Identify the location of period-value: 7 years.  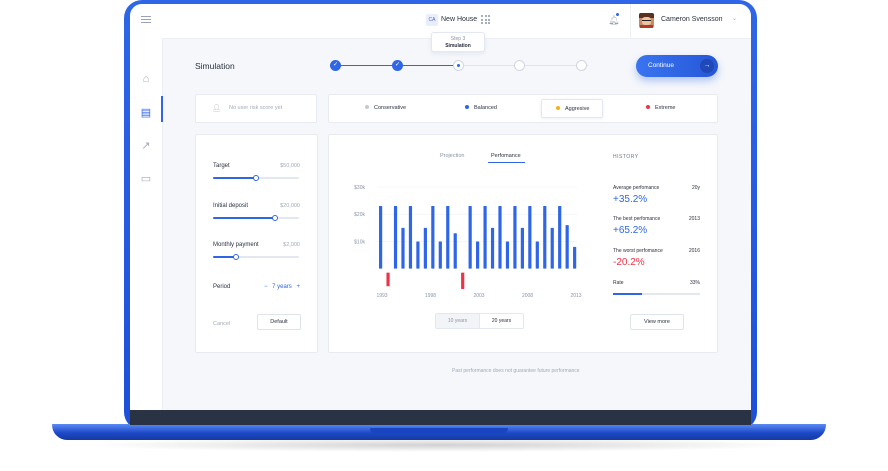
(282, 287).